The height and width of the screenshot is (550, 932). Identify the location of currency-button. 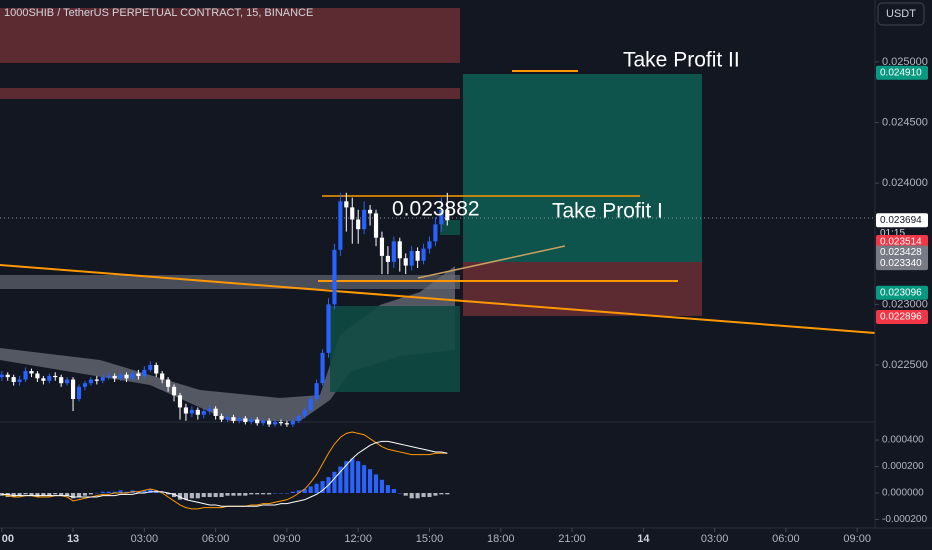
(901, 14).